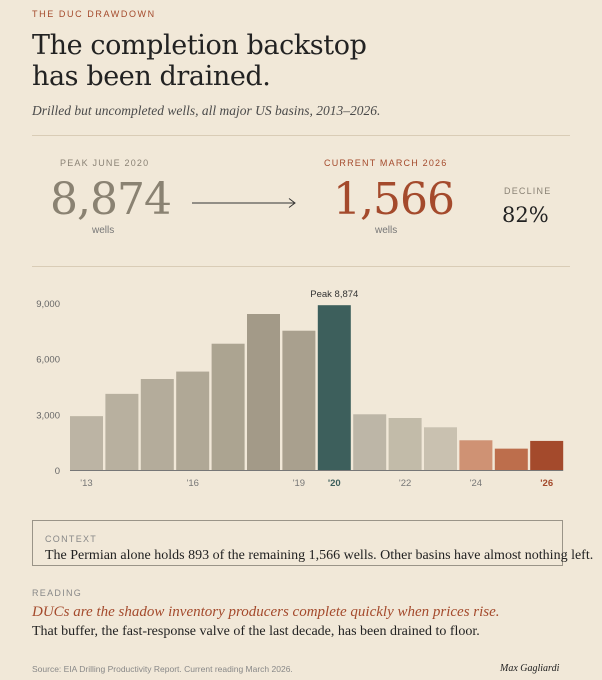 The height and width of the screenshot is (680, 602). I want to click on current-unit: wells, so click(386, 230).